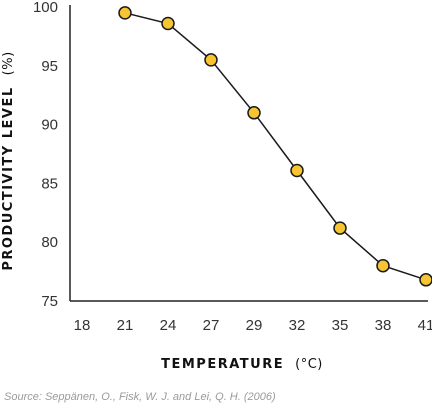 Image resolution: width=432 pixels, height=406 pixels. I want to click on x-tick-label: 18, so click(82, 325).